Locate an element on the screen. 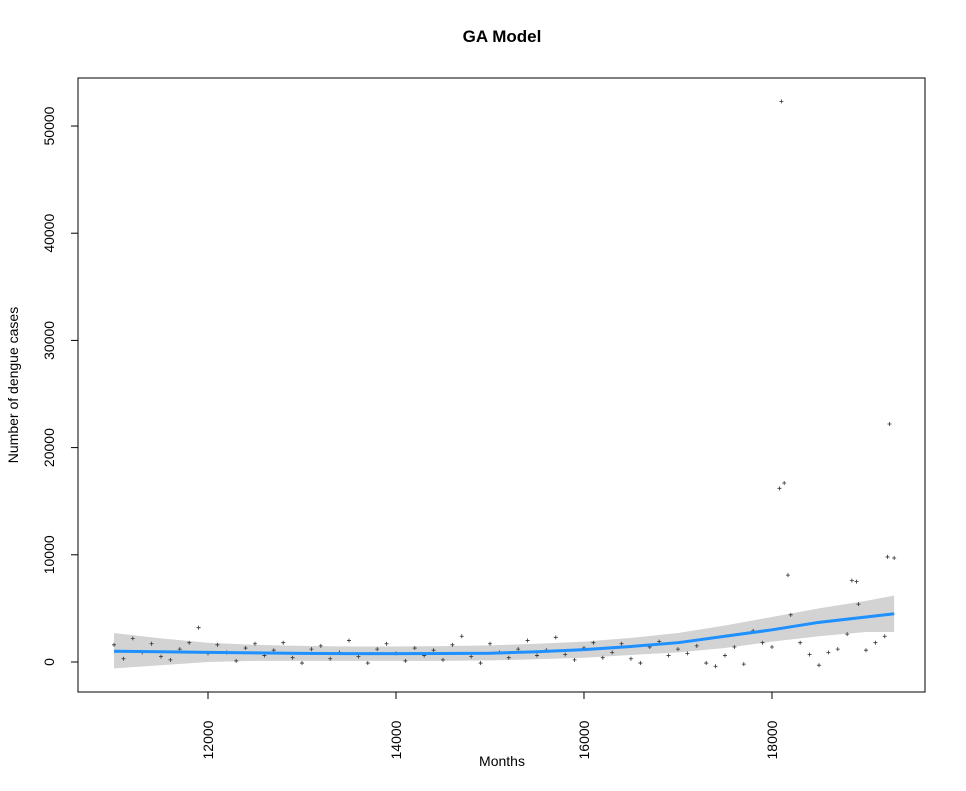  x-tick-label: 18000 is located at coordinates (772, 739).